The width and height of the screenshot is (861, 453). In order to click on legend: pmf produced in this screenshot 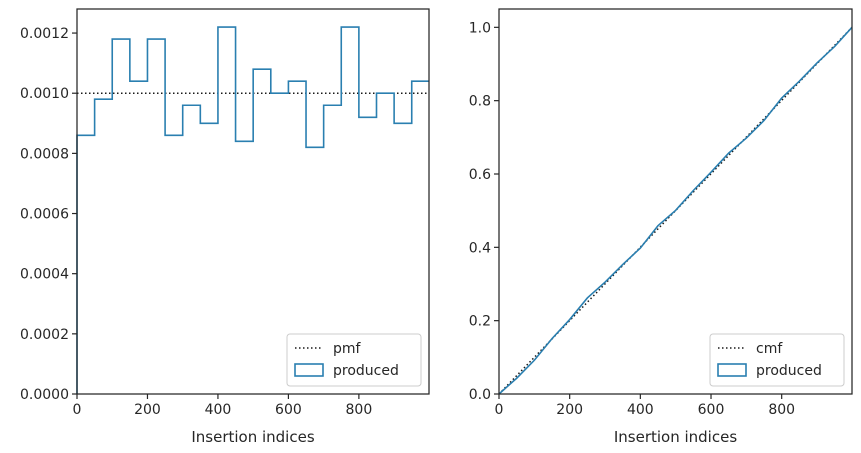, I will do `click(354, 360)`.